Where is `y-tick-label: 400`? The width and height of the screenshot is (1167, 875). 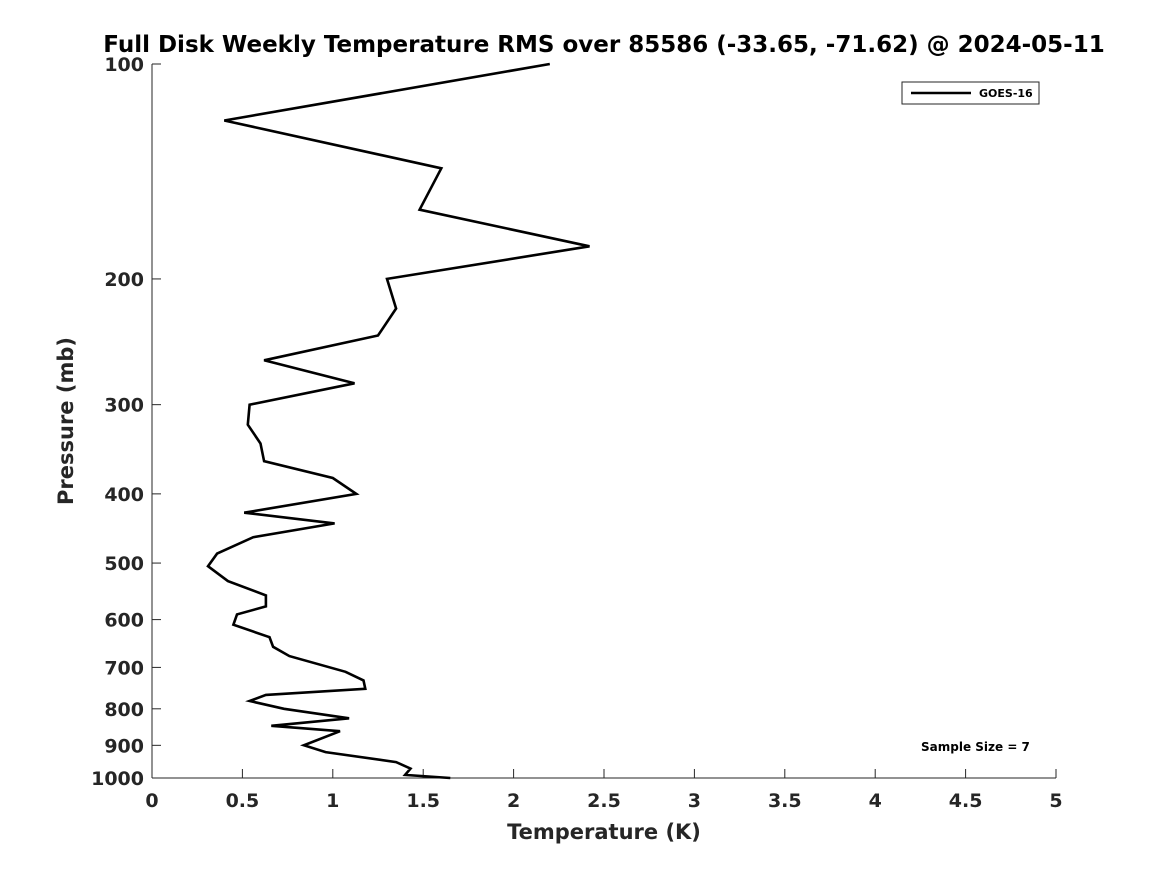 y-tick-label: 400 is located at coordinates (124, 495).